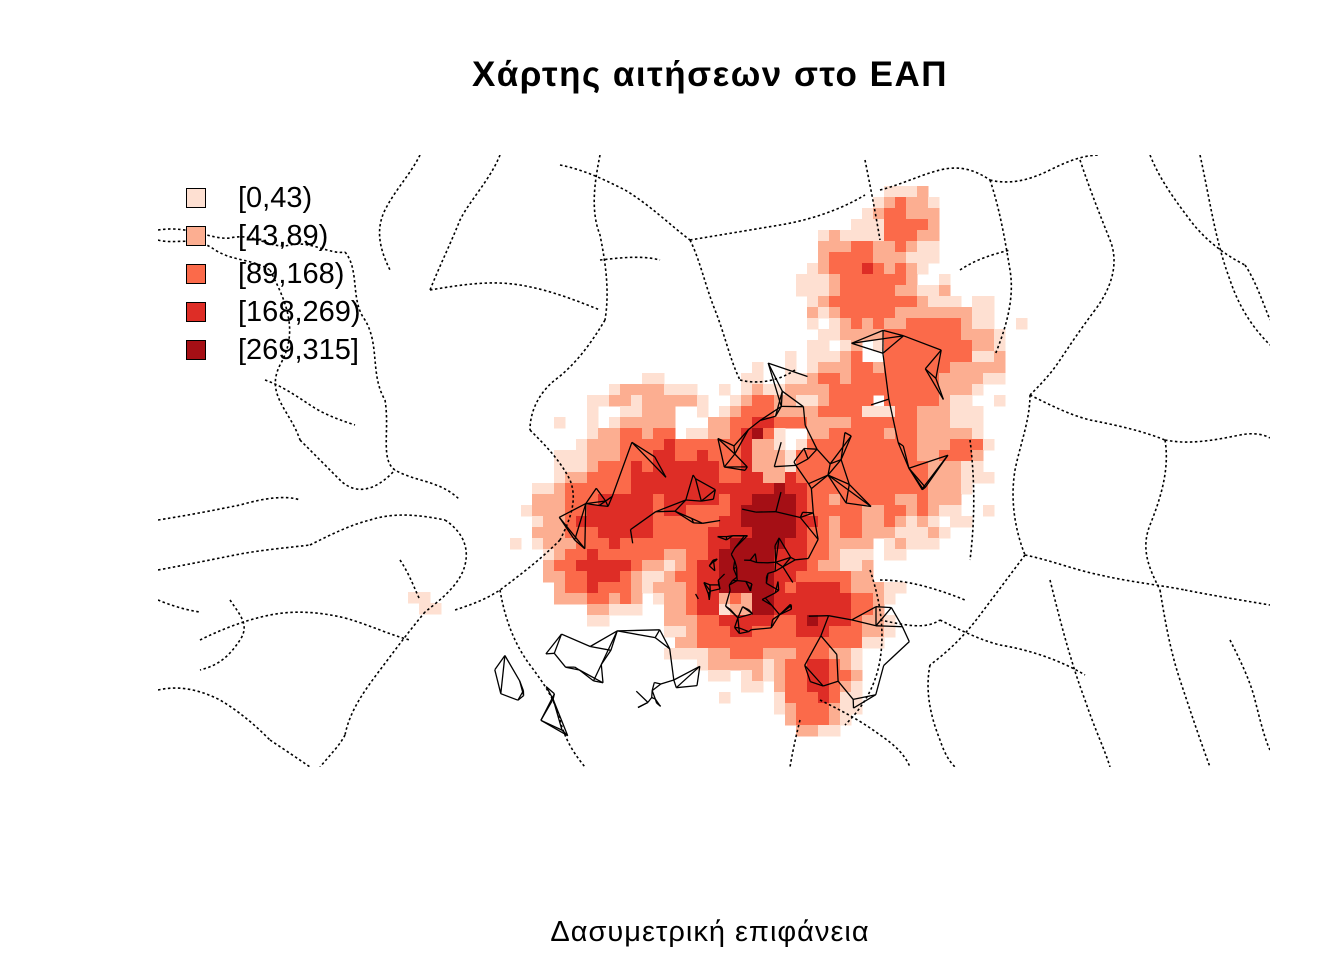  I want to click on legend-label: [89,168), so click(291, 274).